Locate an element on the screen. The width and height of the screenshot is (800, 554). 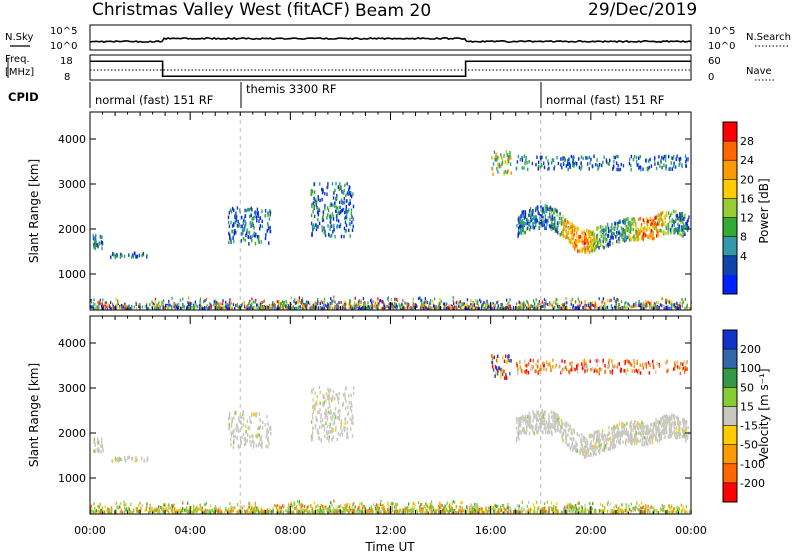
cpid-seg-2: normal (fast) 151 RF is located at coordinates (605, 100).